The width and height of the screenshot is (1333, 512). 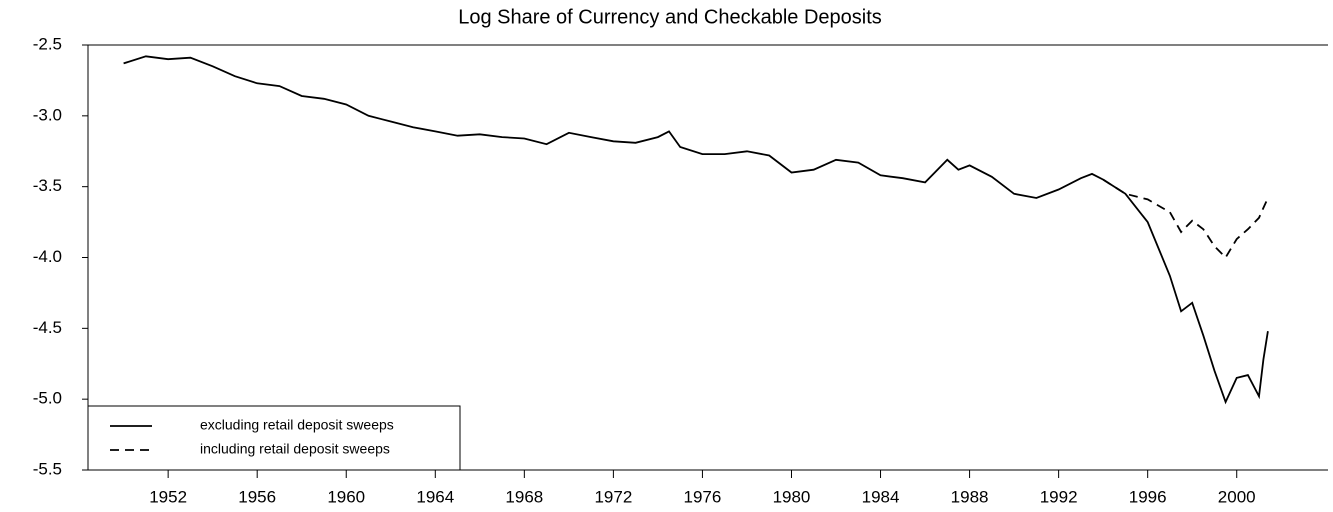 What do you see at coordinates (970, 496) in the screenshot?
I see `x-tick-label: 1988` at bounding box center [970, 496].